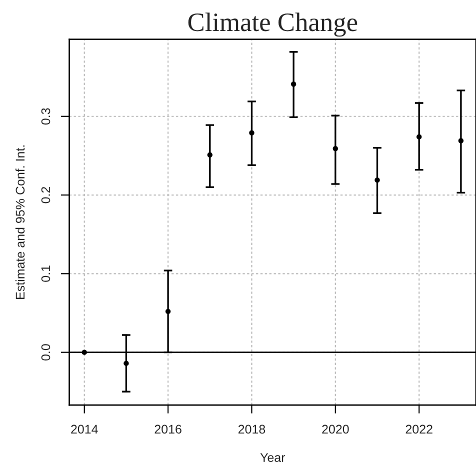 The height and width of the screenshot is (465, 476). Describe the element at coordinates (45, 195) in the screenshot. I see `y-tick-label: 0.2` at that location.